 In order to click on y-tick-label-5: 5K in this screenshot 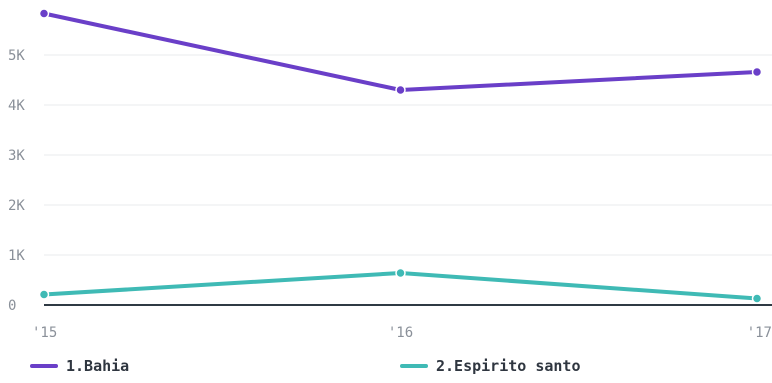, I will do `click(16, 56)`.